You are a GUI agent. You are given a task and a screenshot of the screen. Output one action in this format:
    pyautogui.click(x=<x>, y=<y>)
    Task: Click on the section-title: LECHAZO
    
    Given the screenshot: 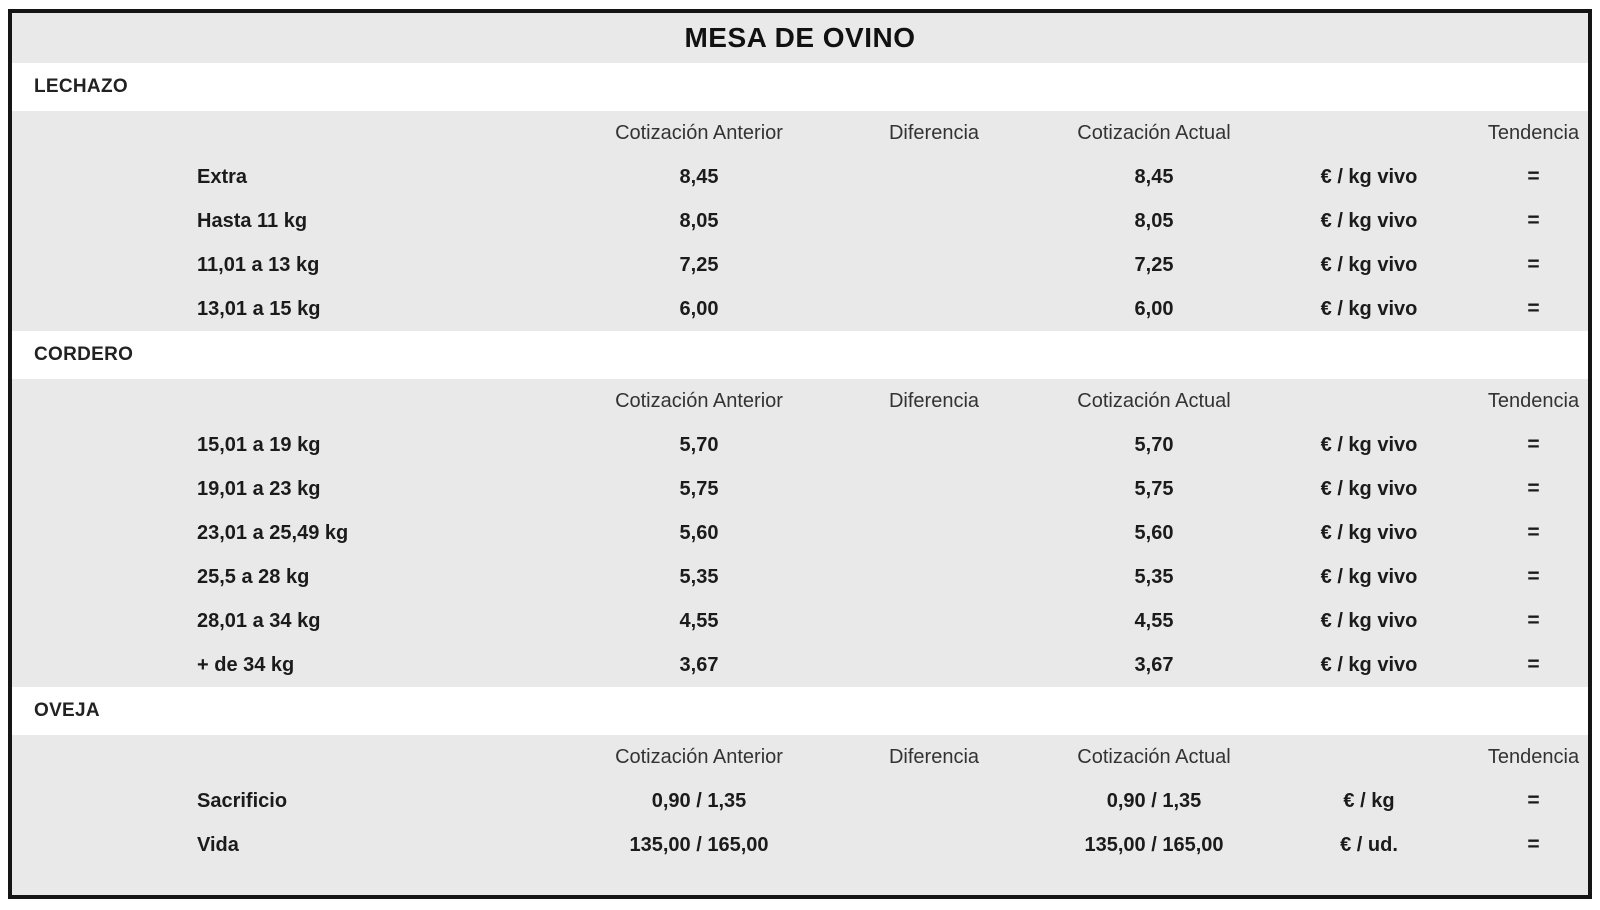 What is the action you would take?
    pyautogui.click(x=800, y=87)
    